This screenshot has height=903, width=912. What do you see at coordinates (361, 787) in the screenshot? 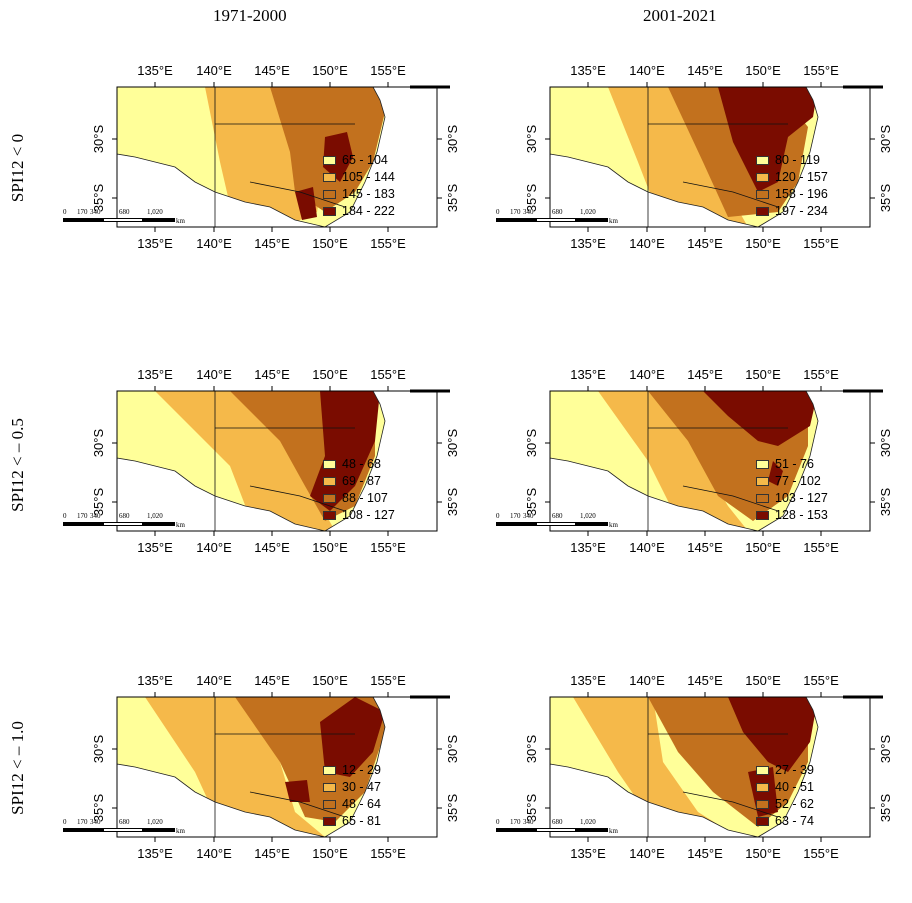
I see `legend-label: 30 - 47` at bounding box center [361, 787].